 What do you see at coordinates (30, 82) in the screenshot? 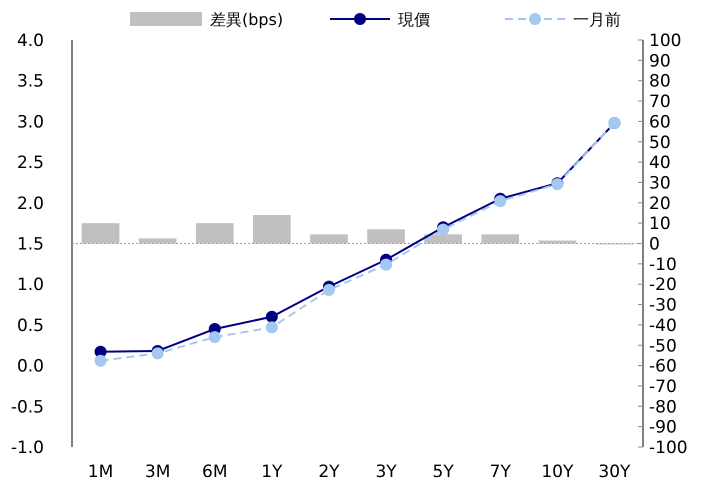
I see `y-tick-label: 3.5` at bounding box center [30, 82].